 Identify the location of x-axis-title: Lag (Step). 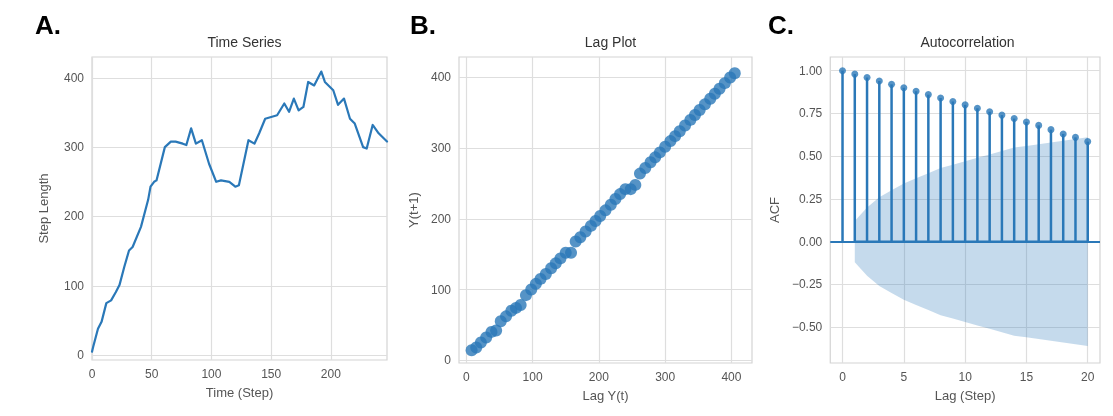
(965, 395).